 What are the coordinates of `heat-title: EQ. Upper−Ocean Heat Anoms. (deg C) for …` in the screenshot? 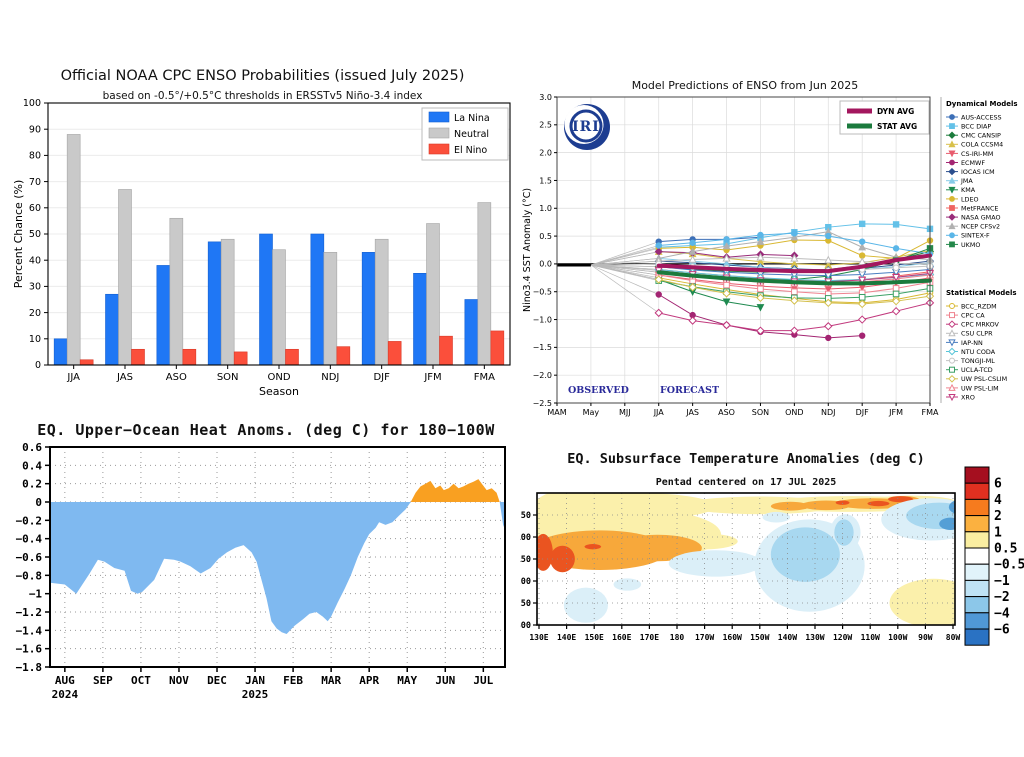 It's located at (266, 430).